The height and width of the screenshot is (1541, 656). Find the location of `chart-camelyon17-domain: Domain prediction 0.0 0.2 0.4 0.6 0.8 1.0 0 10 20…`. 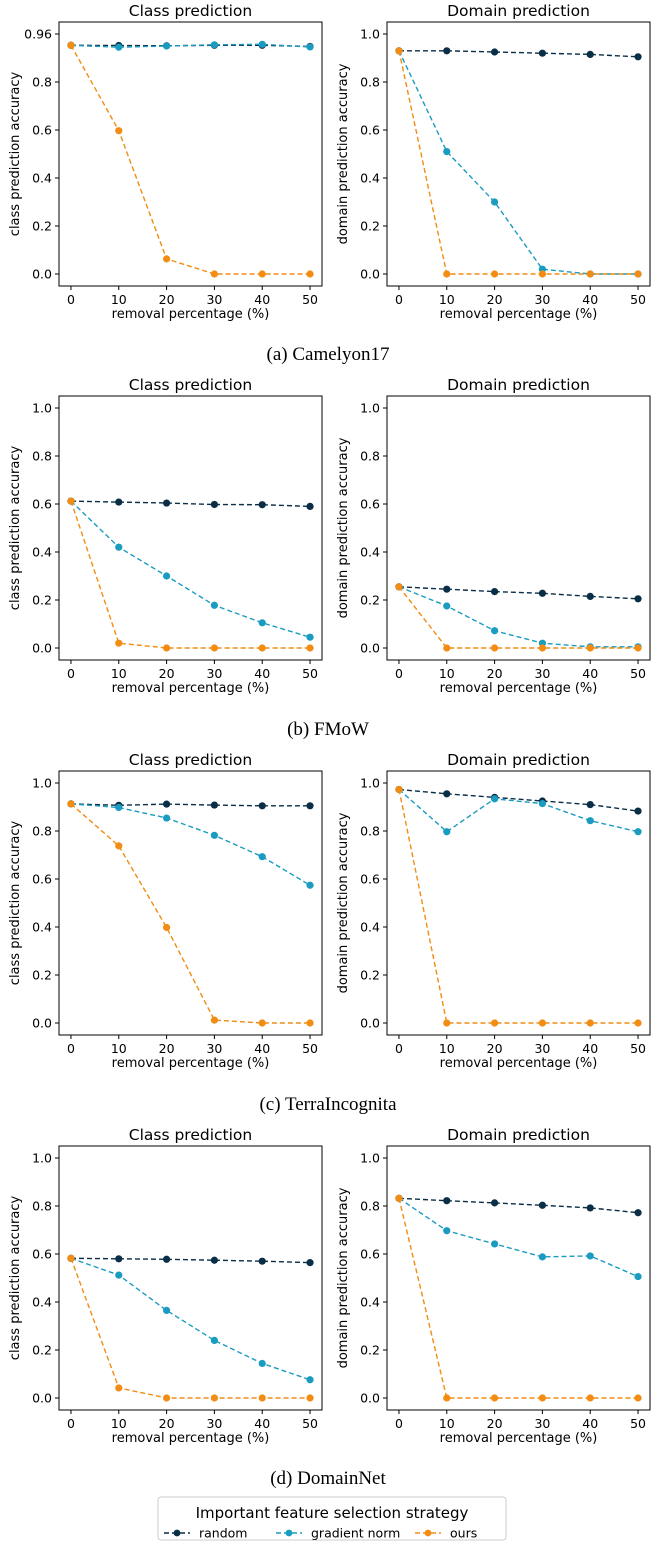

chart-camelyon17-domain: Domain prediction 0.0 0.2 0.4 0.6 0.8 1.0 0 10 20… is located at coordinates (493, 162).